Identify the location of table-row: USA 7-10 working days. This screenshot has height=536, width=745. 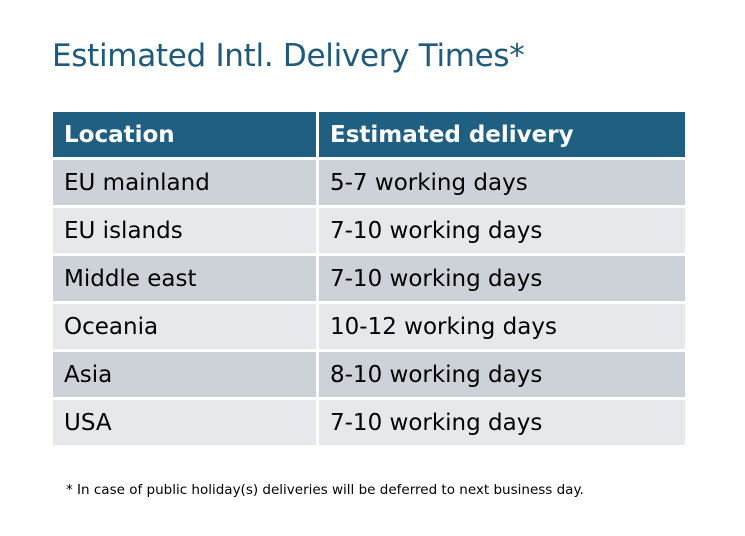
(369, 422).